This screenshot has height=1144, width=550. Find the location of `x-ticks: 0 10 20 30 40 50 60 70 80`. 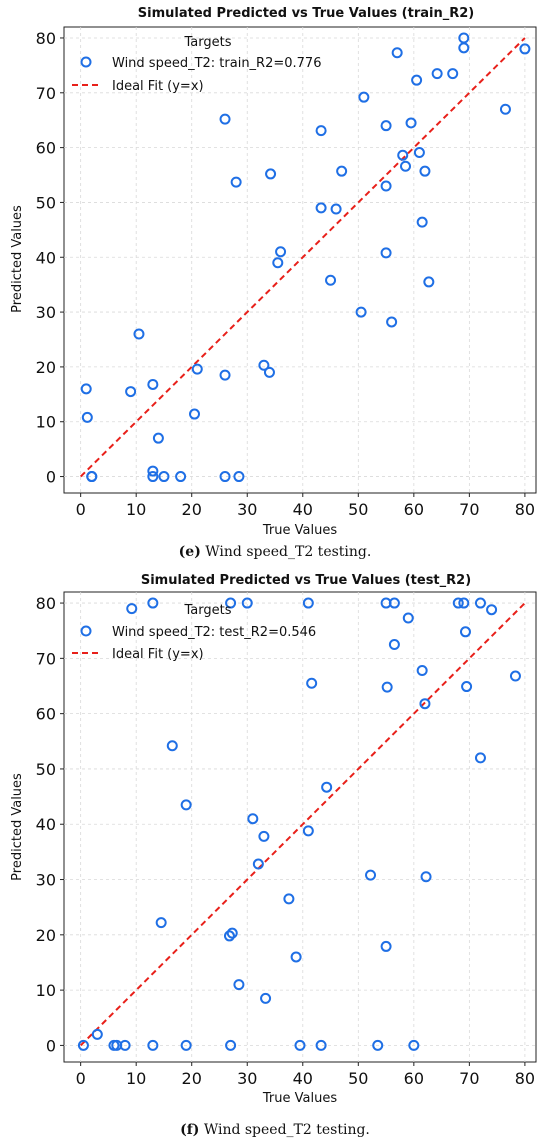

x-ticks: 0 10 20 30 40 50 60 70 80 is located at coordinates (305, 1075).